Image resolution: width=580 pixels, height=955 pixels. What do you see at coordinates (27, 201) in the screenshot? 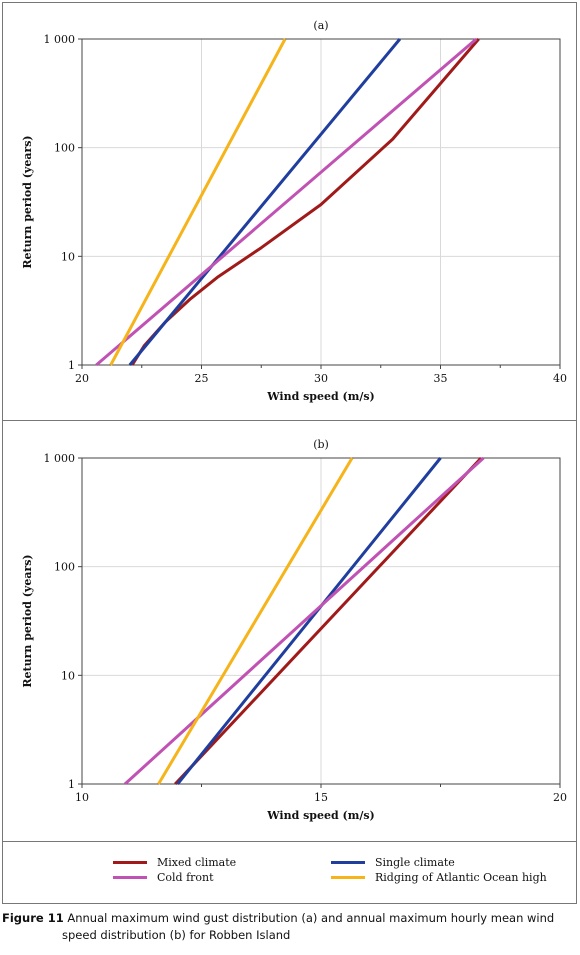
I see `chart-a-y-axis-title: Return period (years)` at bounding box center [27, 201].